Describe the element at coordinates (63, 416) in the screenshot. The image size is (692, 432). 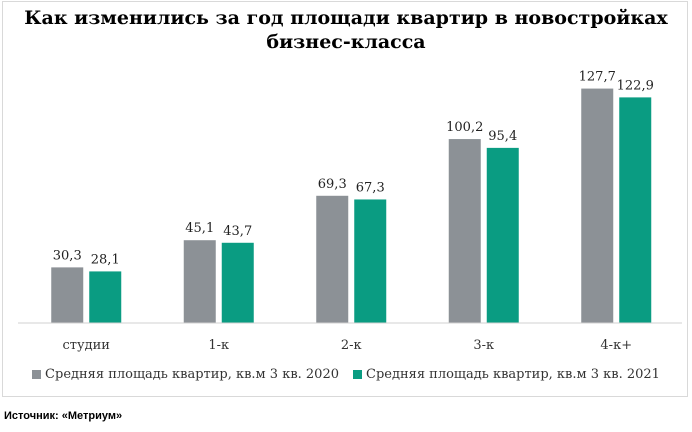
I see `source-note: Источник: «Метриум»` at that location.